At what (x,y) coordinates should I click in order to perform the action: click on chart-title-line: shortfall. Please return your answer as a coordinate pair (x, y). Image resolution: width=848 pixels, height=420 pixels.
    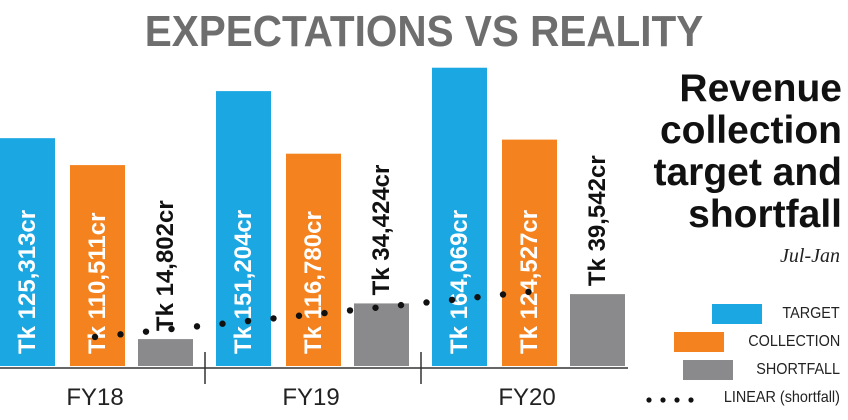
    Looking at the image, I should click on (765, 214).